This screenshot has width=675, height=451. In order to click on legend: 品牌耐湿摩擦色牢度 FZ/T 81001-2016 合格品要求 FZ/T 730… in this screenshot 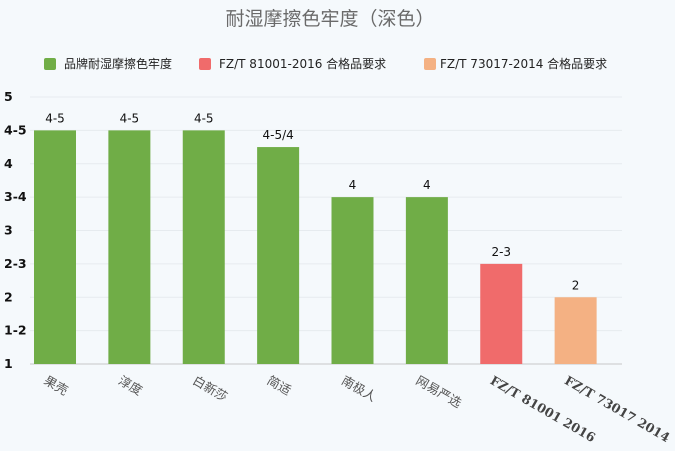, I will do `click(325, 63)`.